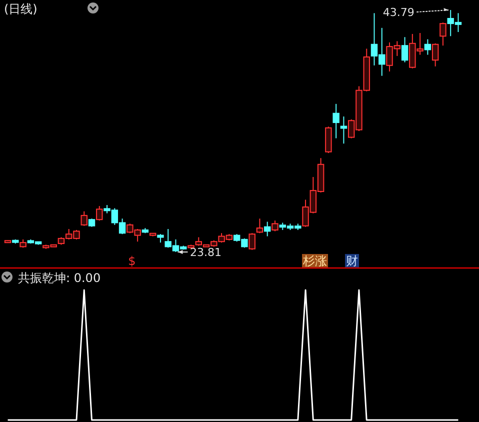  What do you see at coordinates (314, 261) in the screenshot?
I see `text: 杉涨` at bounding box center [314, 261].